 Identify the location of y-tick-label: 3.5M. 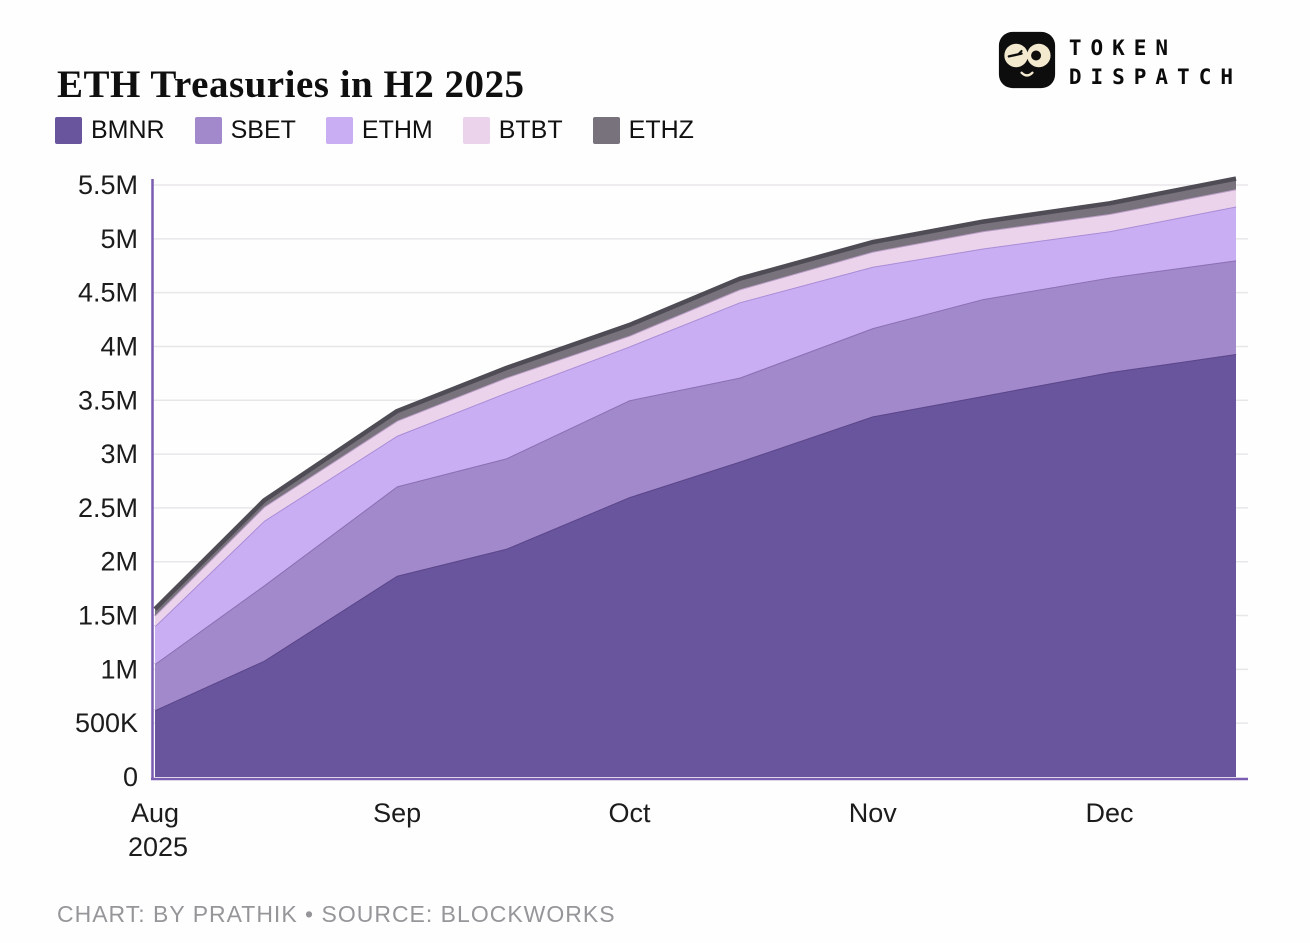
(108, 400).